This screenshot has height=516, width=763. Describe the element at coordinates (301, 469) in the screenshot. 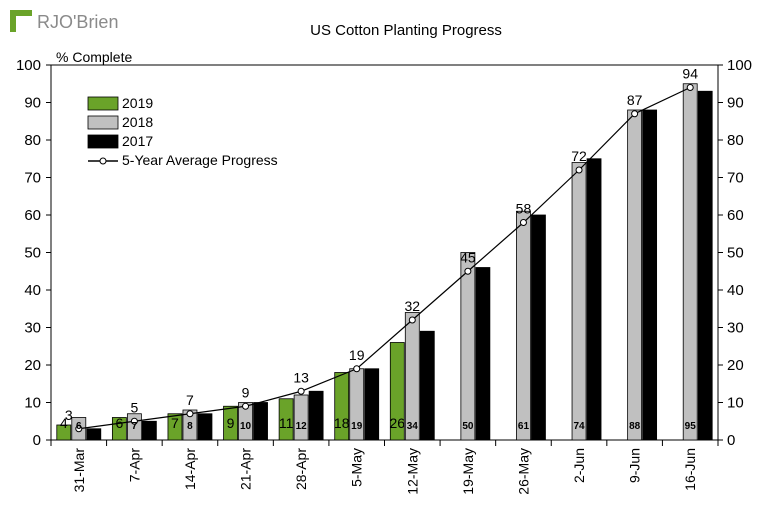

I see `x-tick-label: 28-Apr` at that location.